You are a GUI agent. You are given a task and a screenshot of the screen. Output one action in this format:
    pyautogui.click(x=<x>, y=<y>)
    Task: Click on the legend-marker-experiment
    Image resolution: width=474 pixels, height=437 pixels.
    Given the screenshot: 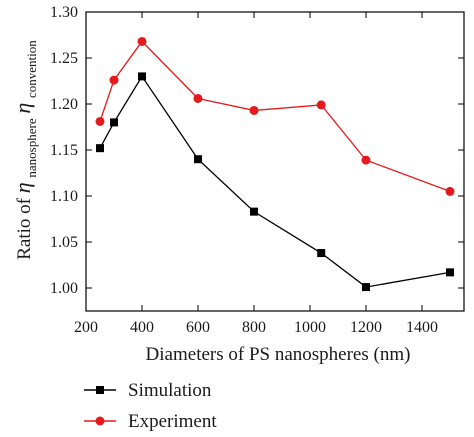 What is the action you would take?
    pyautogui.click(x=100, y=421)
    